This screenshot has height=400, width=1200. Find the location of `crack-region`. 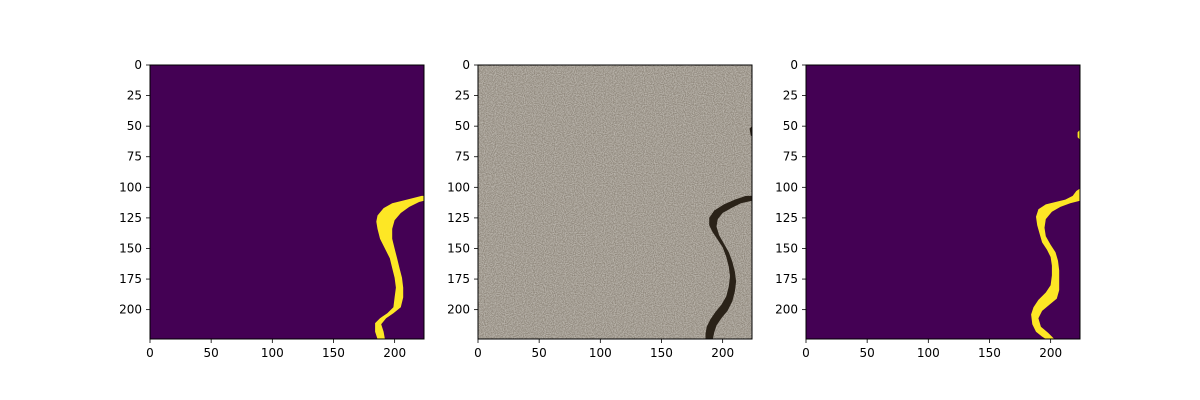

crack-region is located at coordinates (728, 267).